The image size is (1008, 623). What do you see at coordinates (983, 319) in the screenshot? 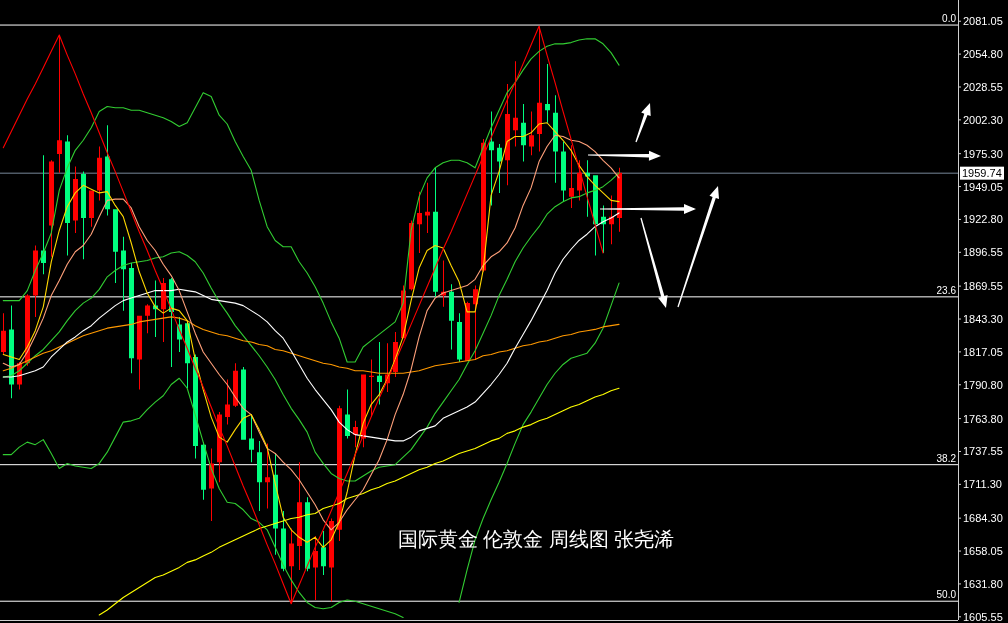
I see `y-tick-label: 1843.30` at bounding box center [983, 319].